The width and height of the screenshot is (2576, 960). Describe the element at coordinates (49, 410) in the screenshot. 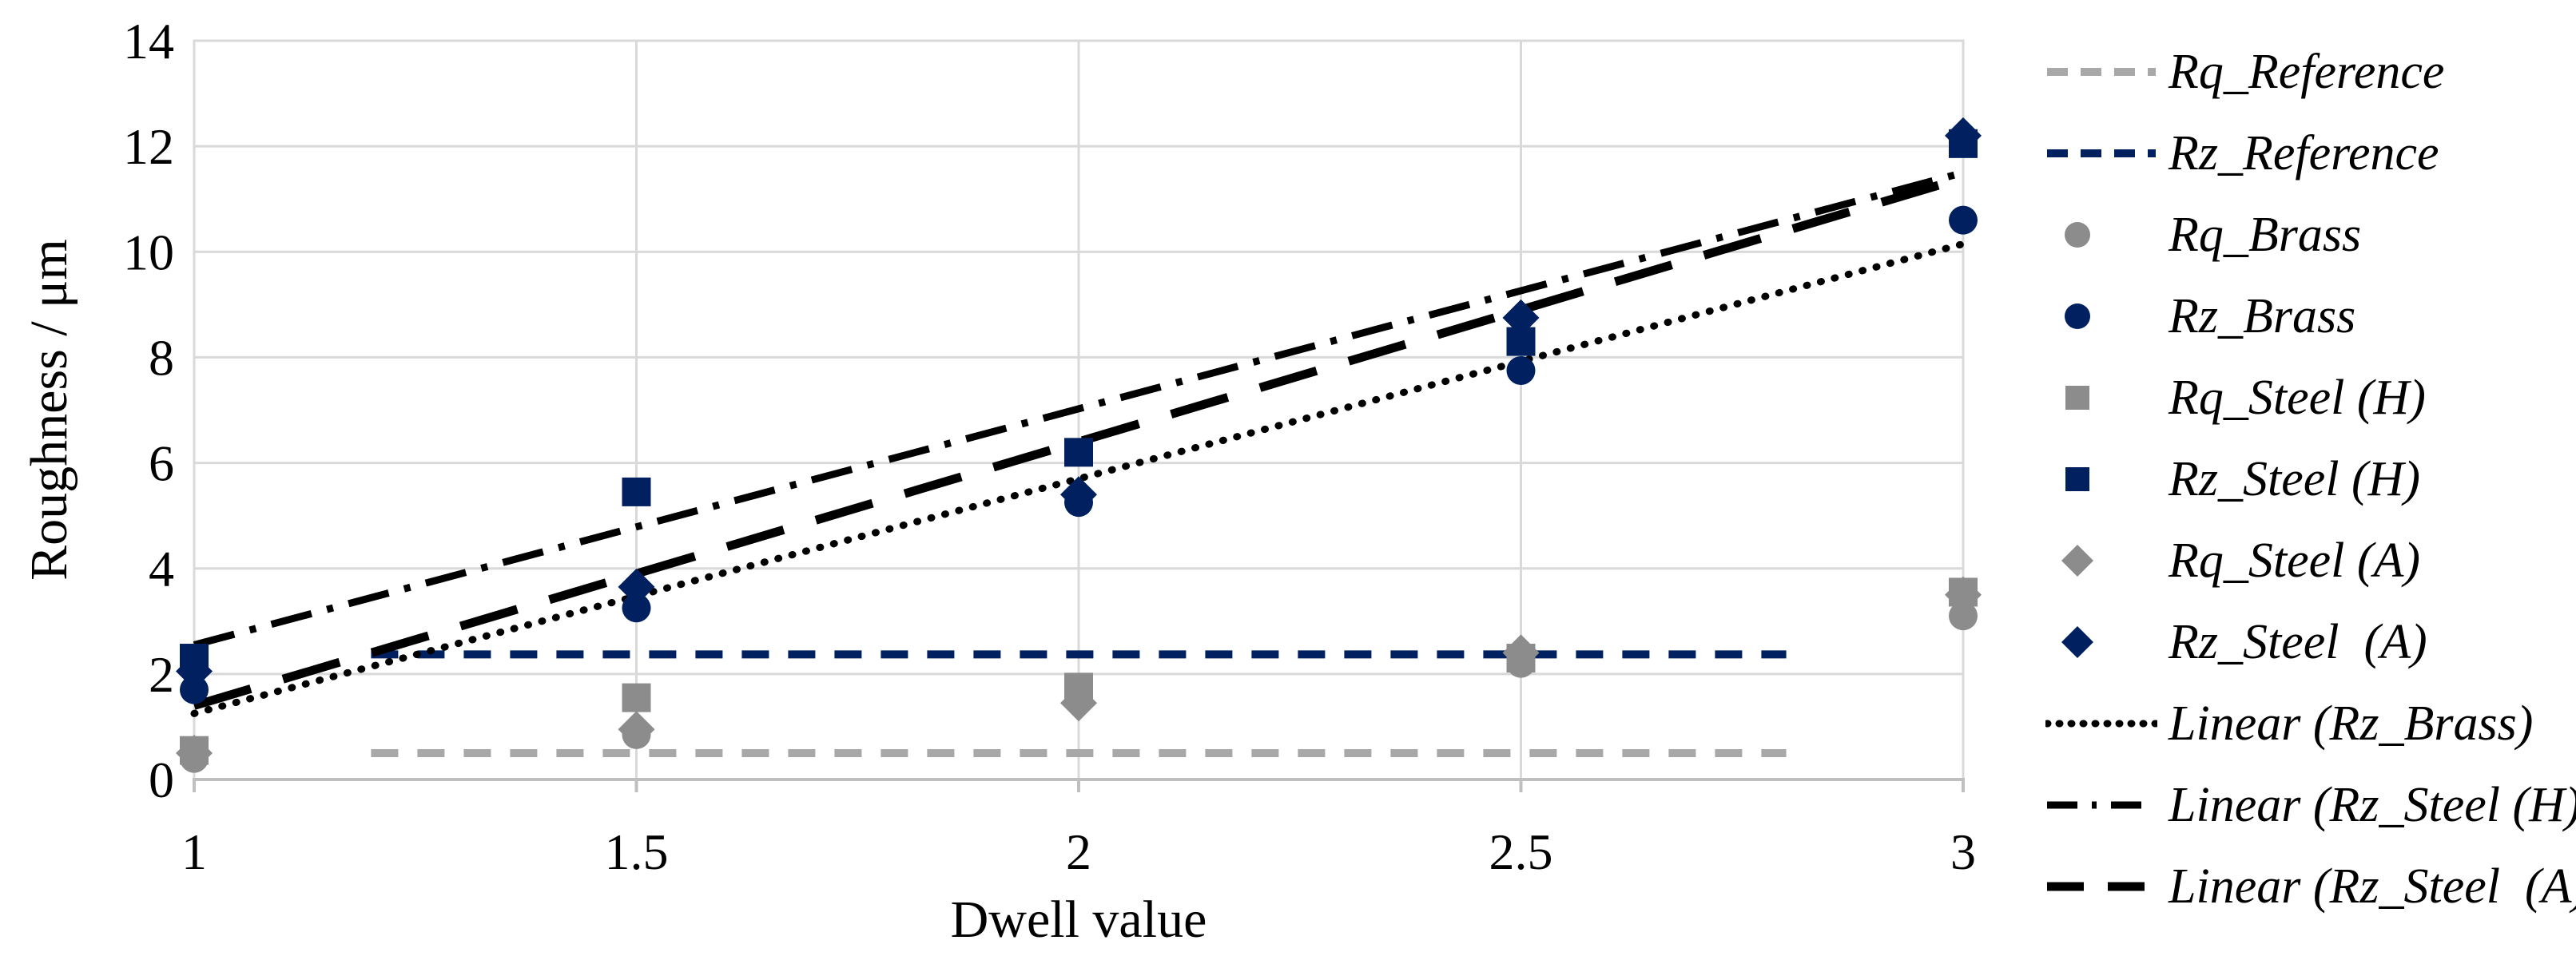

I see `y-axis-title: Roughness / μm` at that location.